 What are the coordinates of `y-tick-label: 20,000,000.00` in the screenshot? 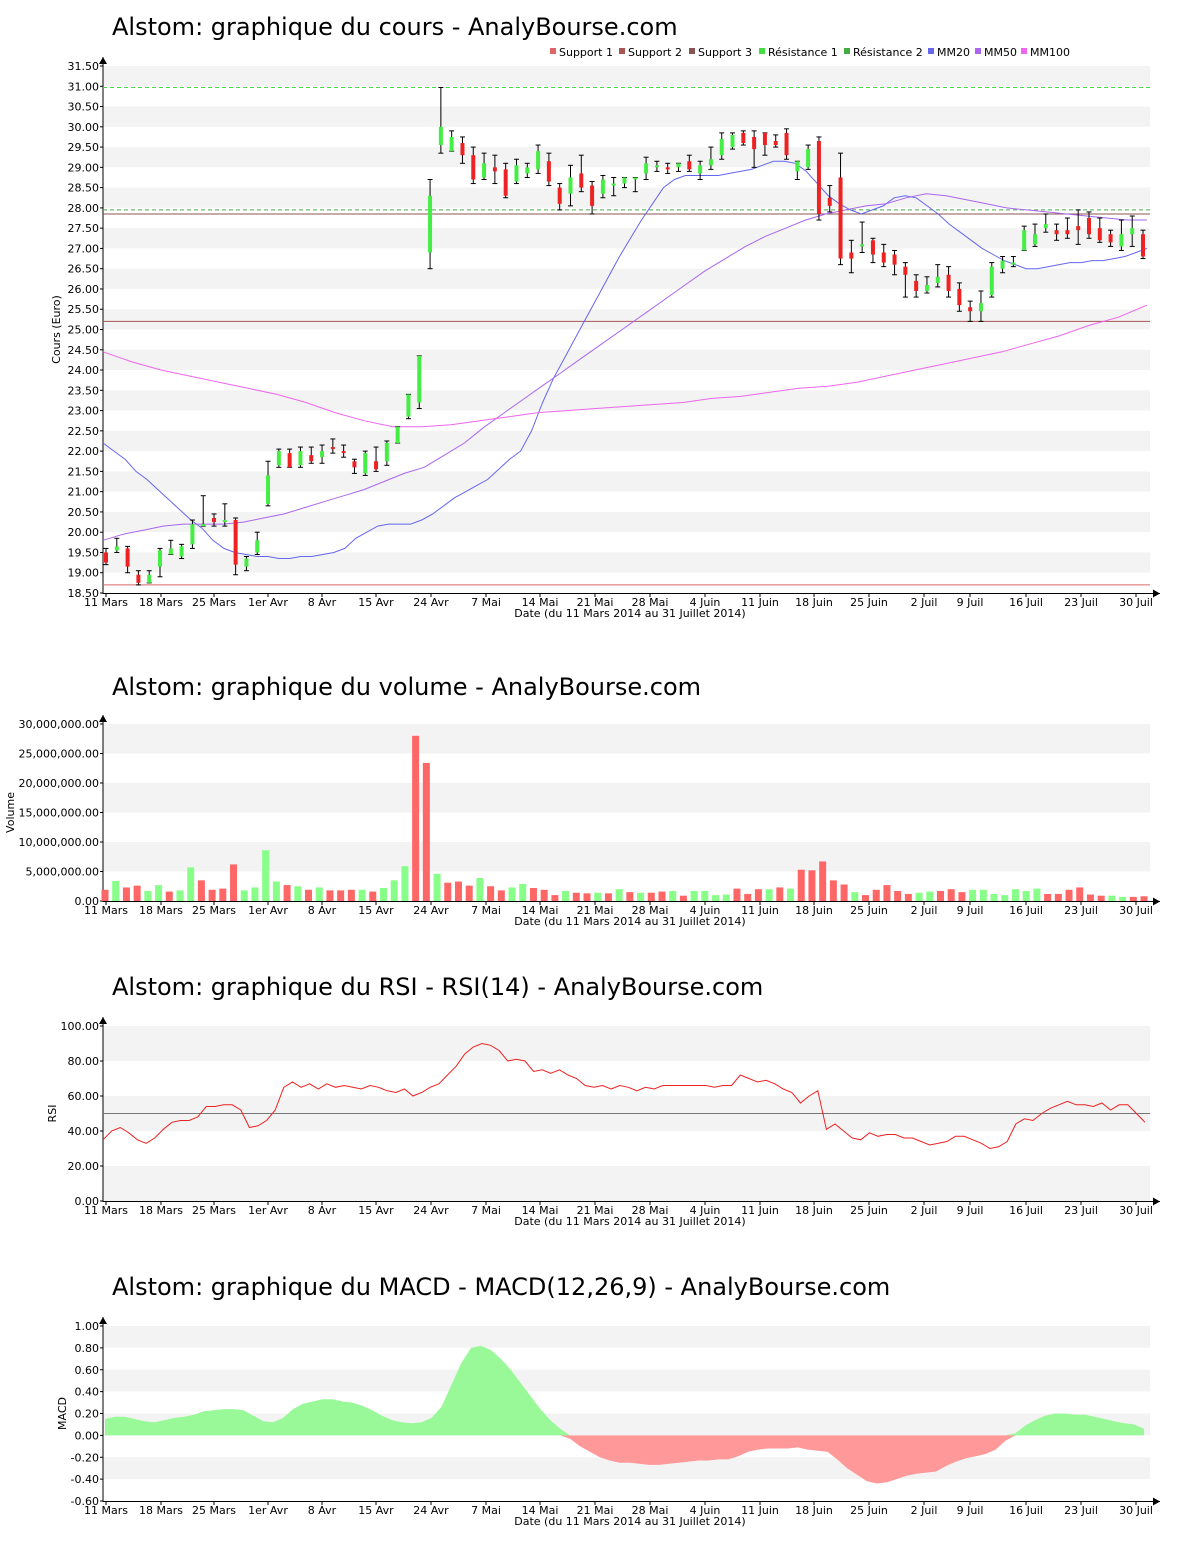 It's located at (59, 783).